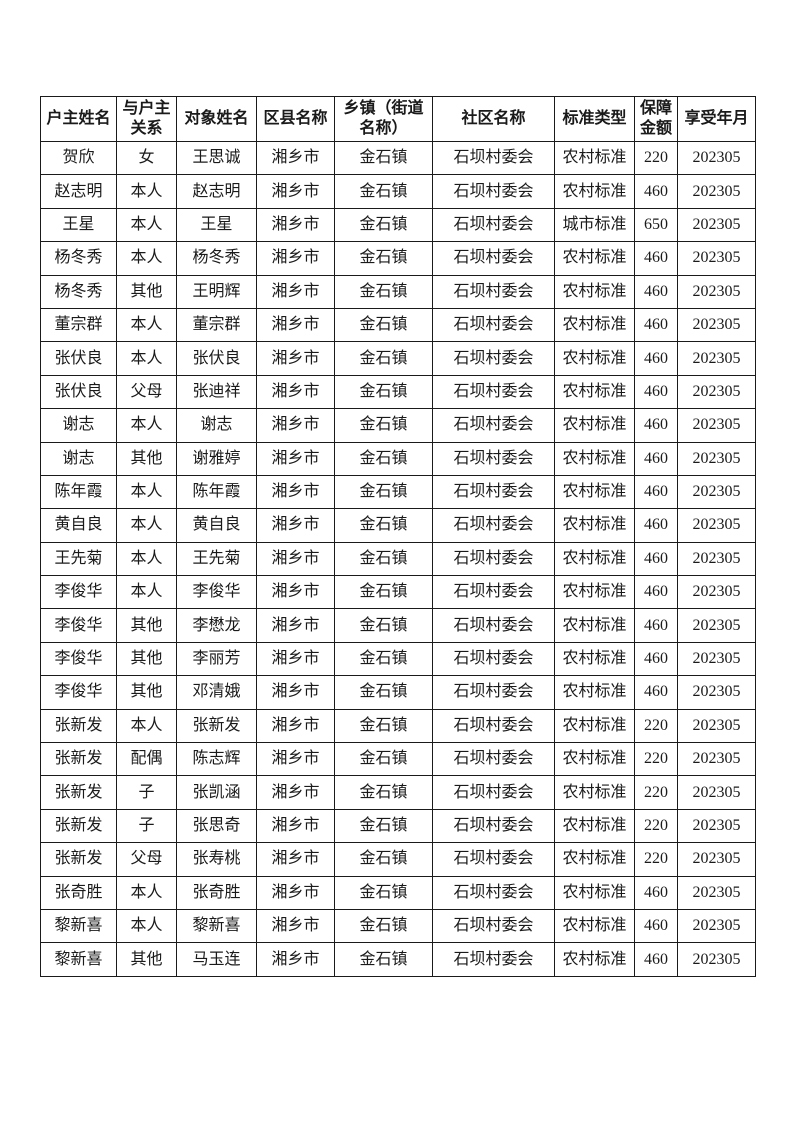  I want to click on table-cell: 李俊华, so click(78, 692).